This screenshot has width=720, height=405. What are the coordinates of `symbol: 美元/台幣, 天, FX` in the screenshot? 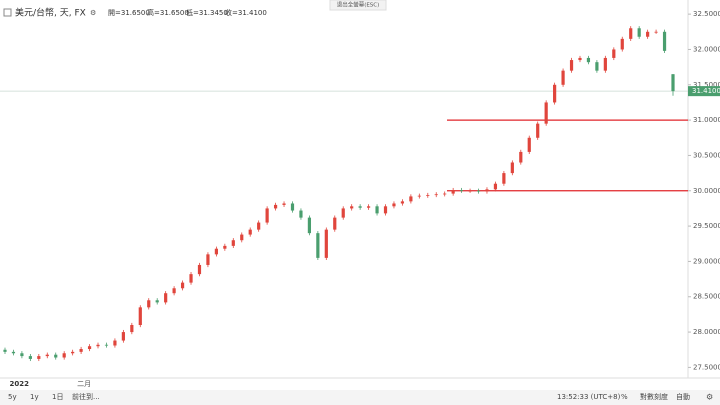 It's located at (50, 13).